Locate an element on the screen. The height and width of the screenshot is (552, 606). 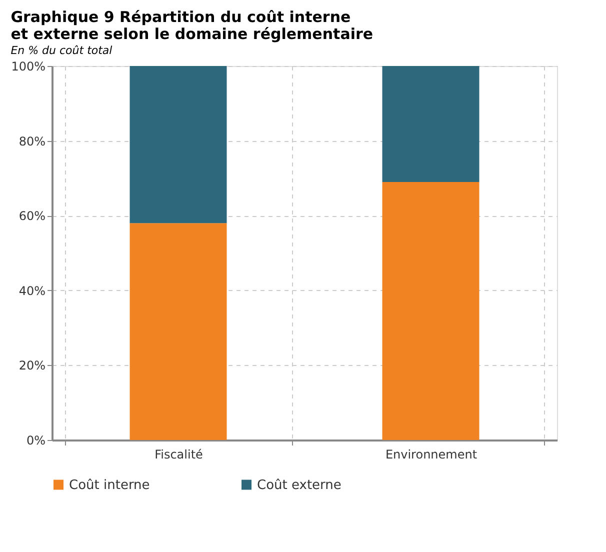
chart-subtitle: En % du coût total is located at coordinates (61, 50).